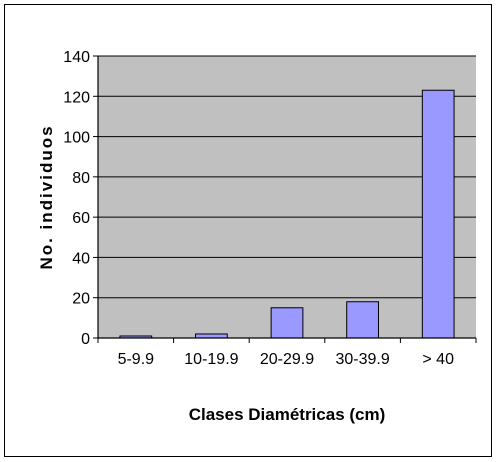 Image resolution: width=498 pixels, height=462 pixels. I want to click on x-tick-label: 20-29.9, so click(287, 359).